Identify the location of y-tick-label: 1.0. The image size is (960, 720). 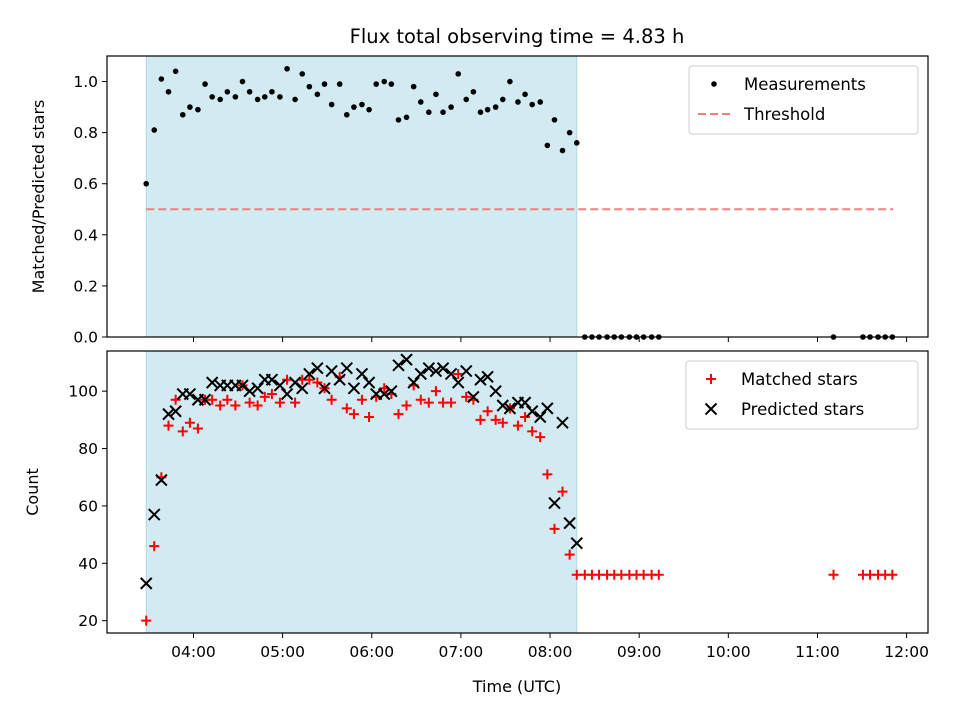
(85, 82).